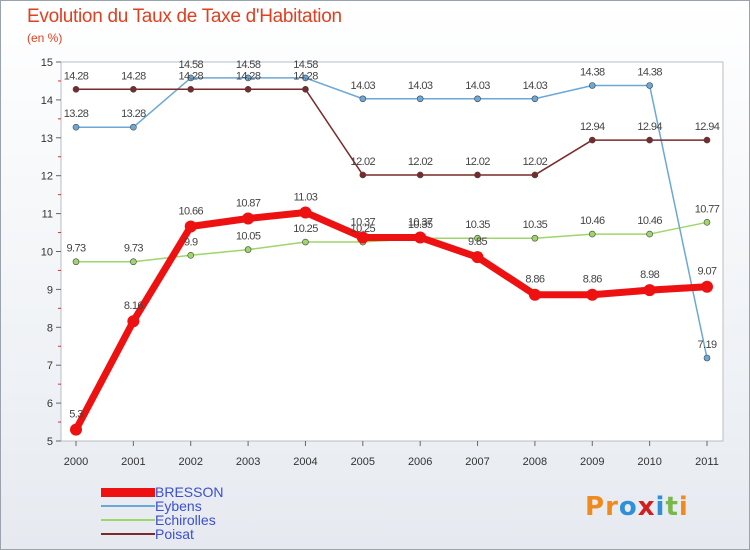  I want to click on y-tick-label: 7, so click(50, 366).